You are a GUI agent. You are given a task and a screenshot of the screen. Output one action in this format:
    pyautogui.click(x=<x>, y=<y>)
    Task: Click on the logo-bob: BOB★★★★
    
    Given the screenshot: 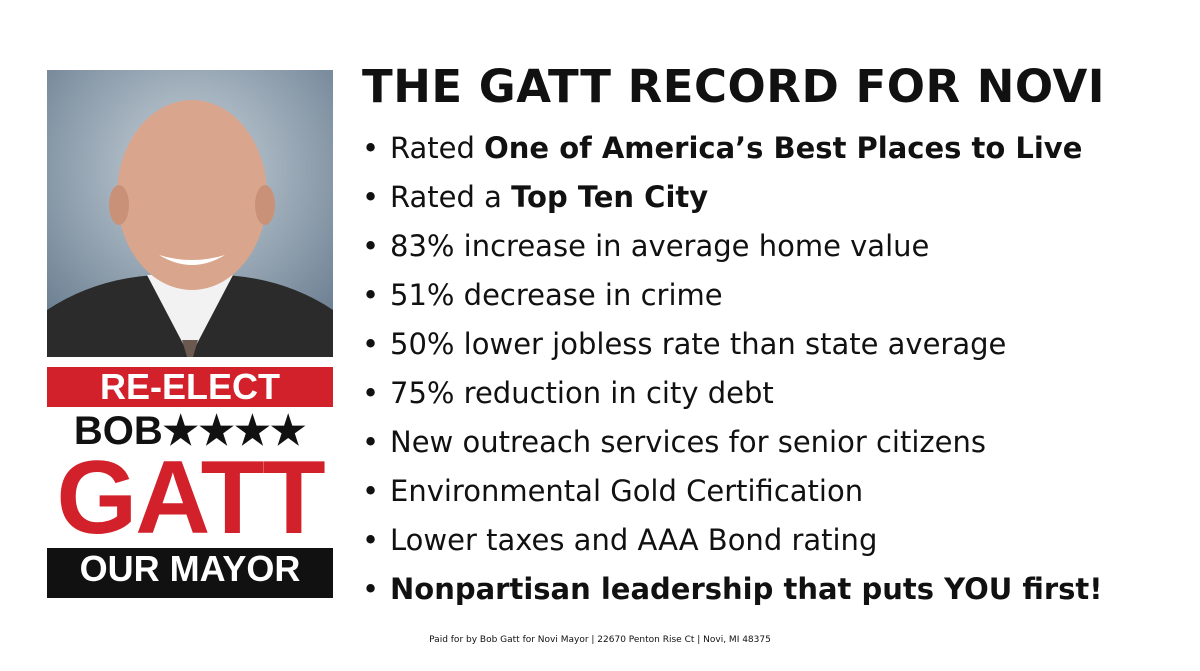 What is the action you would take?
    pyautogui.click(x=190, y=431)
    